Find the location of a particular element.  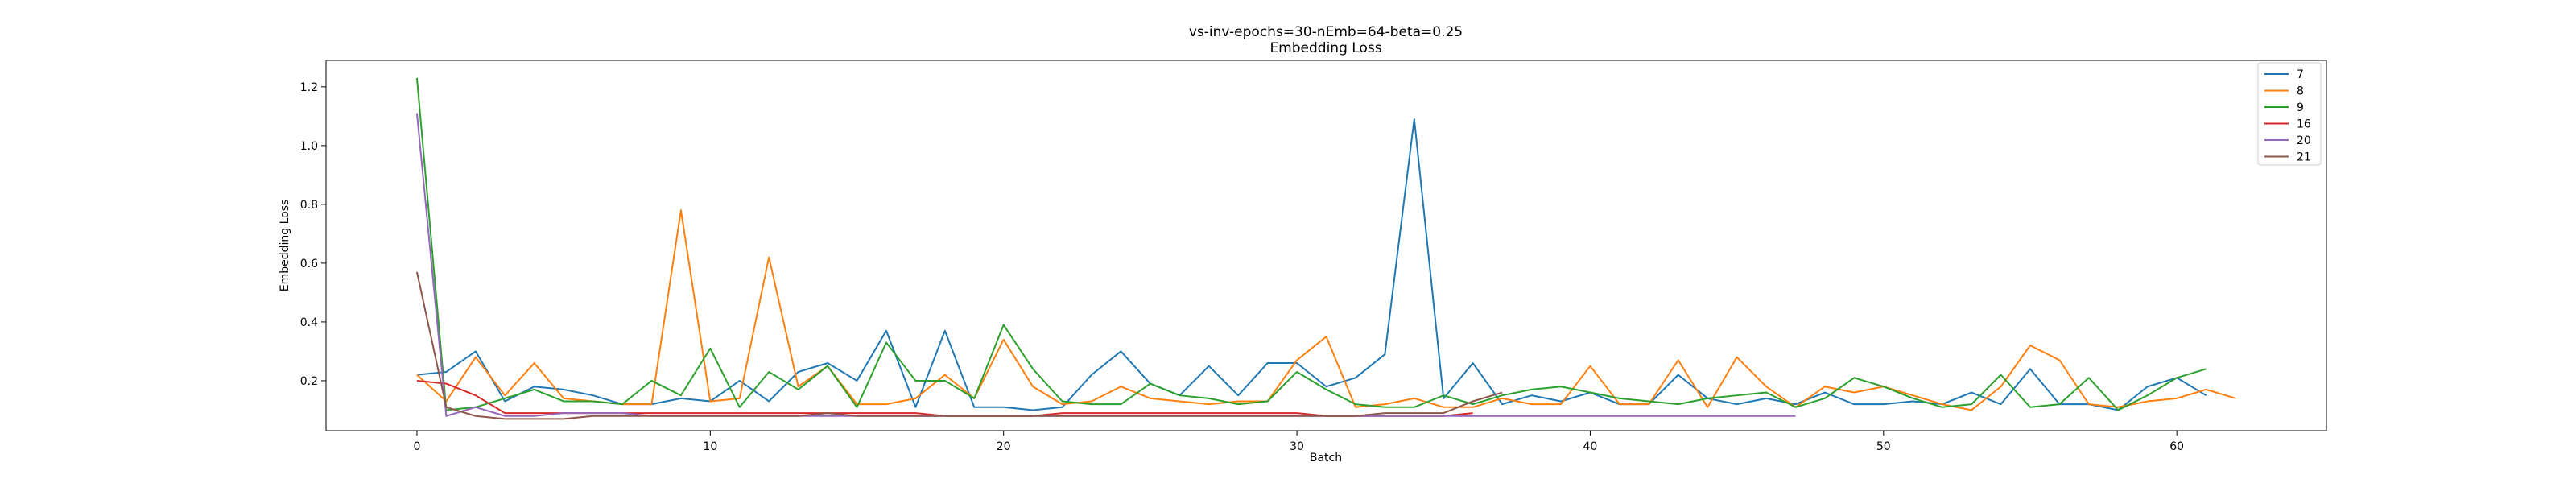

x-tick-label: 50 is located at coordinates (1883, 446).